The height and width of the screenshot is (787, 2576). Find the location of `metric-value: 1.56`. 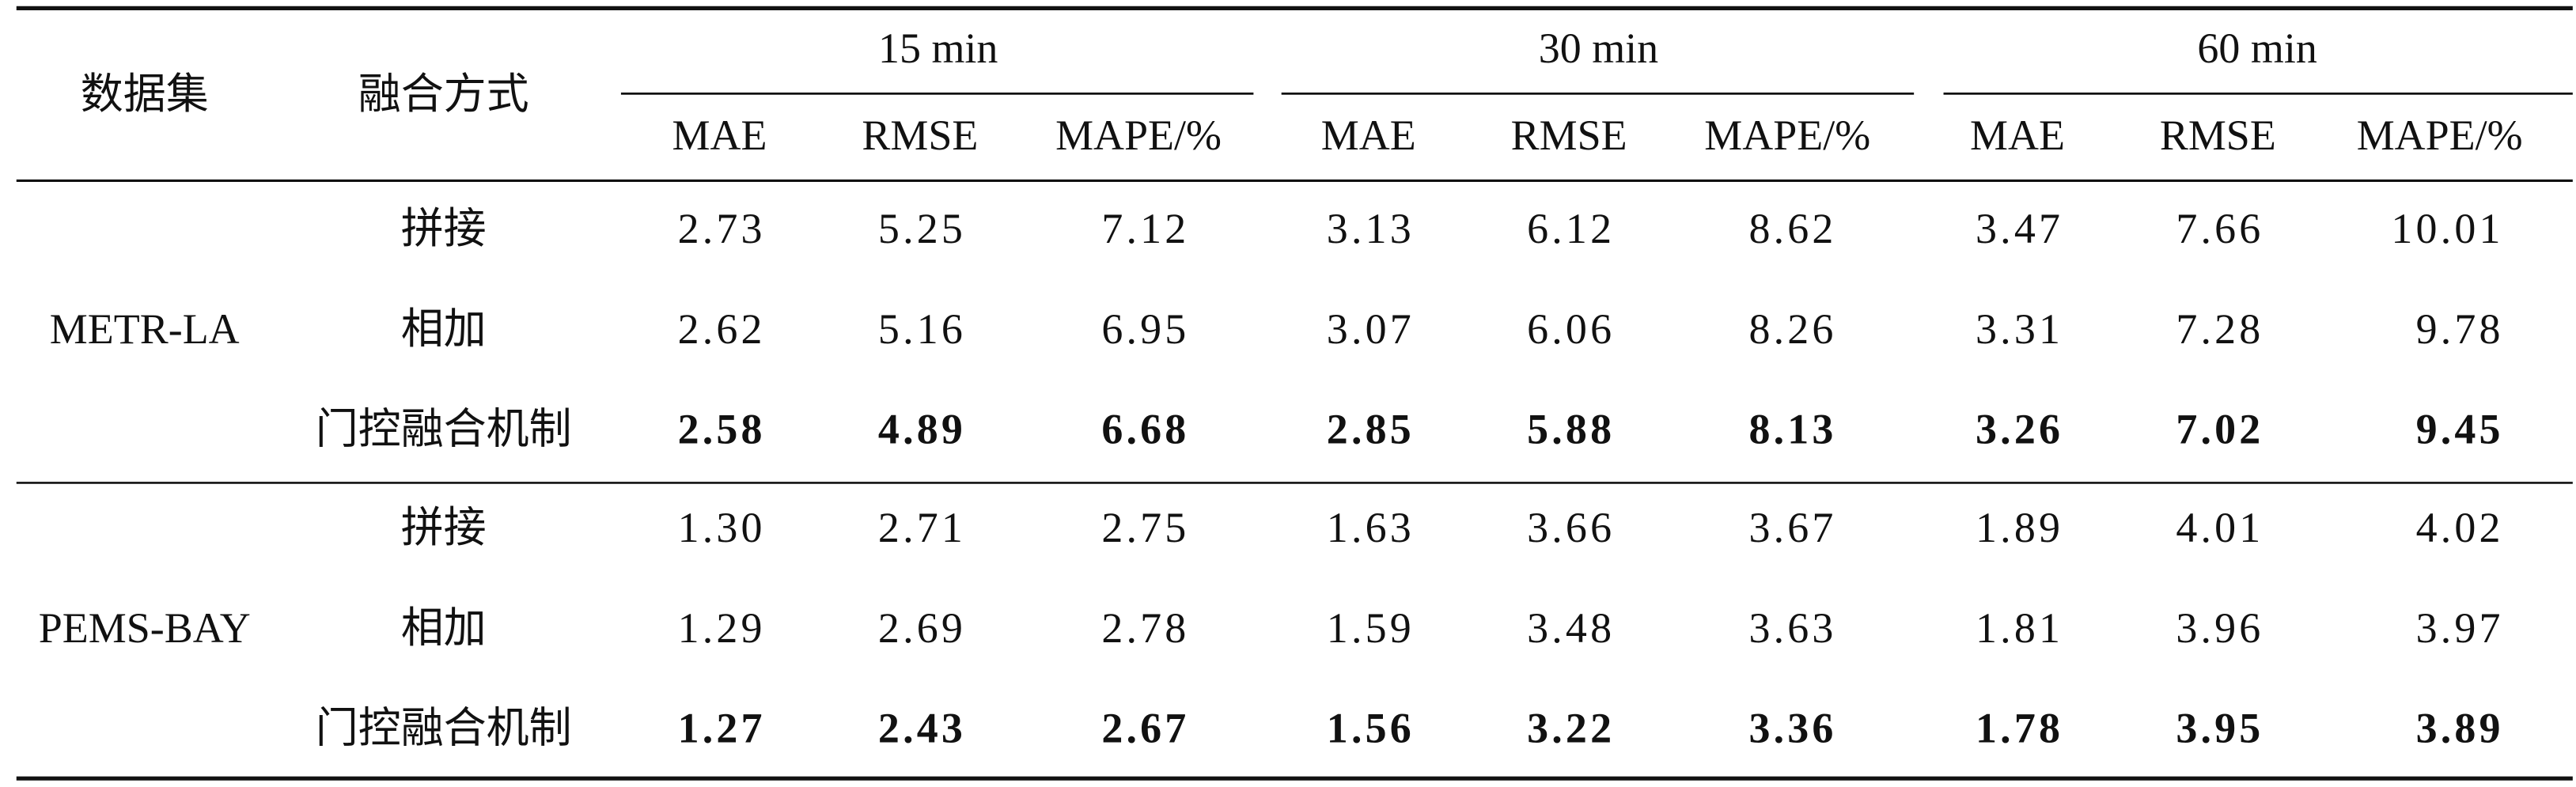

metric-value: 1.56 is located at coordinates (1371, 728).